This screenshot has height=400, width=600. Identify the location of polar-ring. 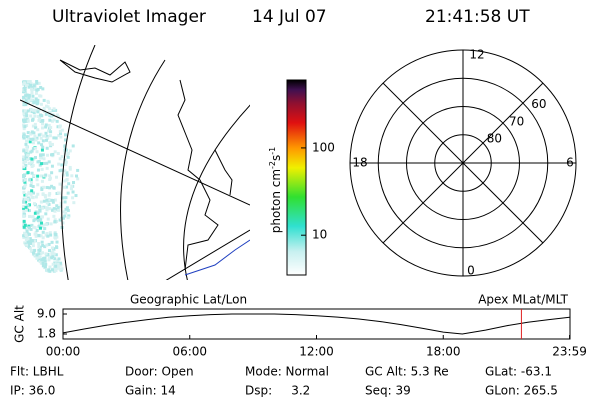
(463, 163).